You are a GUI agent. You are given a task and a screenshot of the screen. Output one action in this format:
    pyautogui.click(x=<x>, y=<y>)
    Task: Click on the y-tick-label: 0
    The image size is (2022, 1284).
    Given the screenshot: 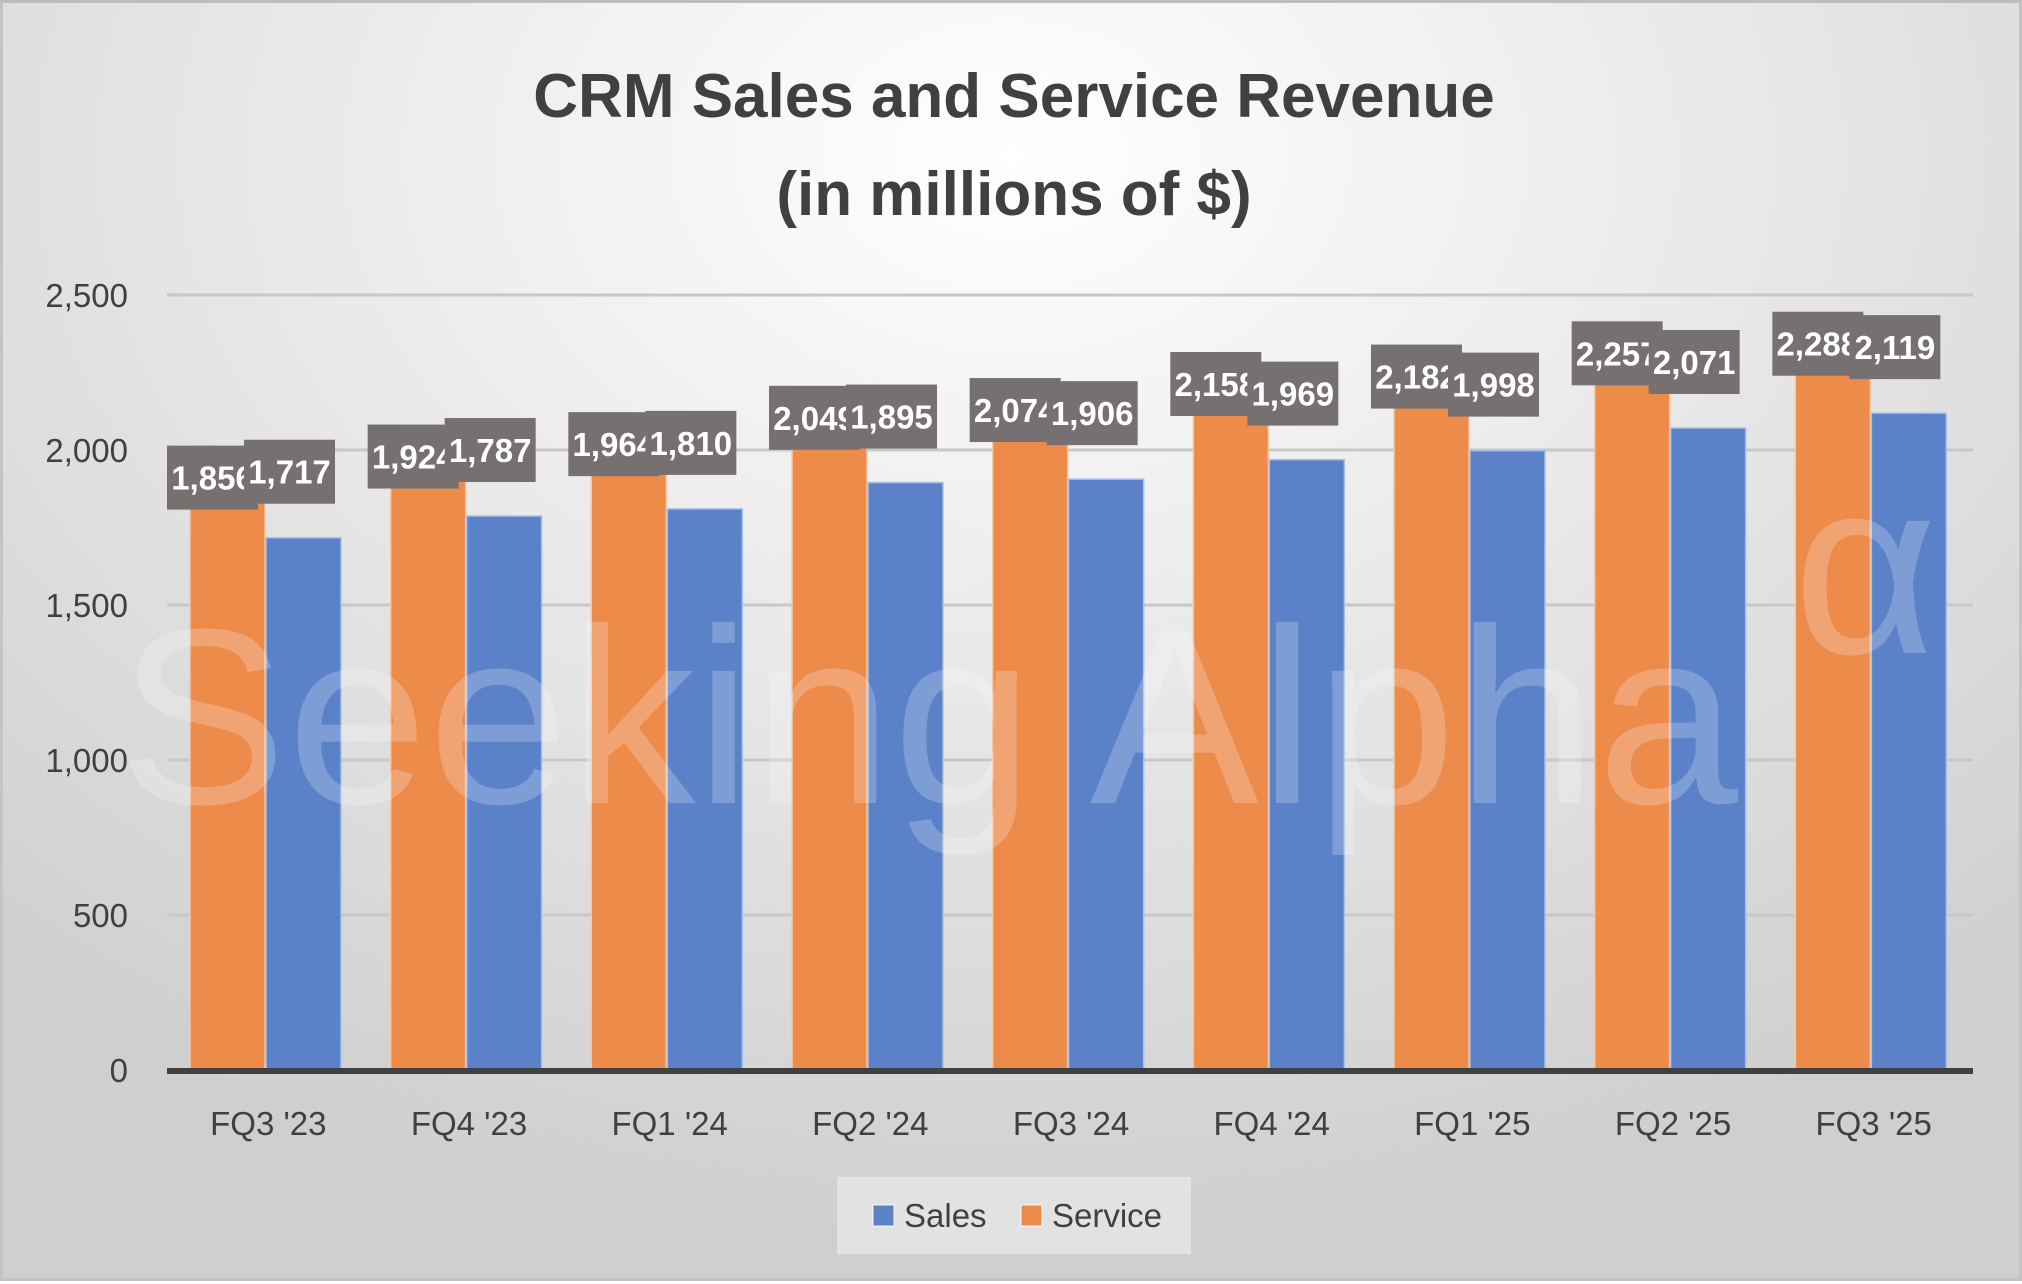 What is the action you would take?
    pyautogui.click(x=119, y=1070)
    